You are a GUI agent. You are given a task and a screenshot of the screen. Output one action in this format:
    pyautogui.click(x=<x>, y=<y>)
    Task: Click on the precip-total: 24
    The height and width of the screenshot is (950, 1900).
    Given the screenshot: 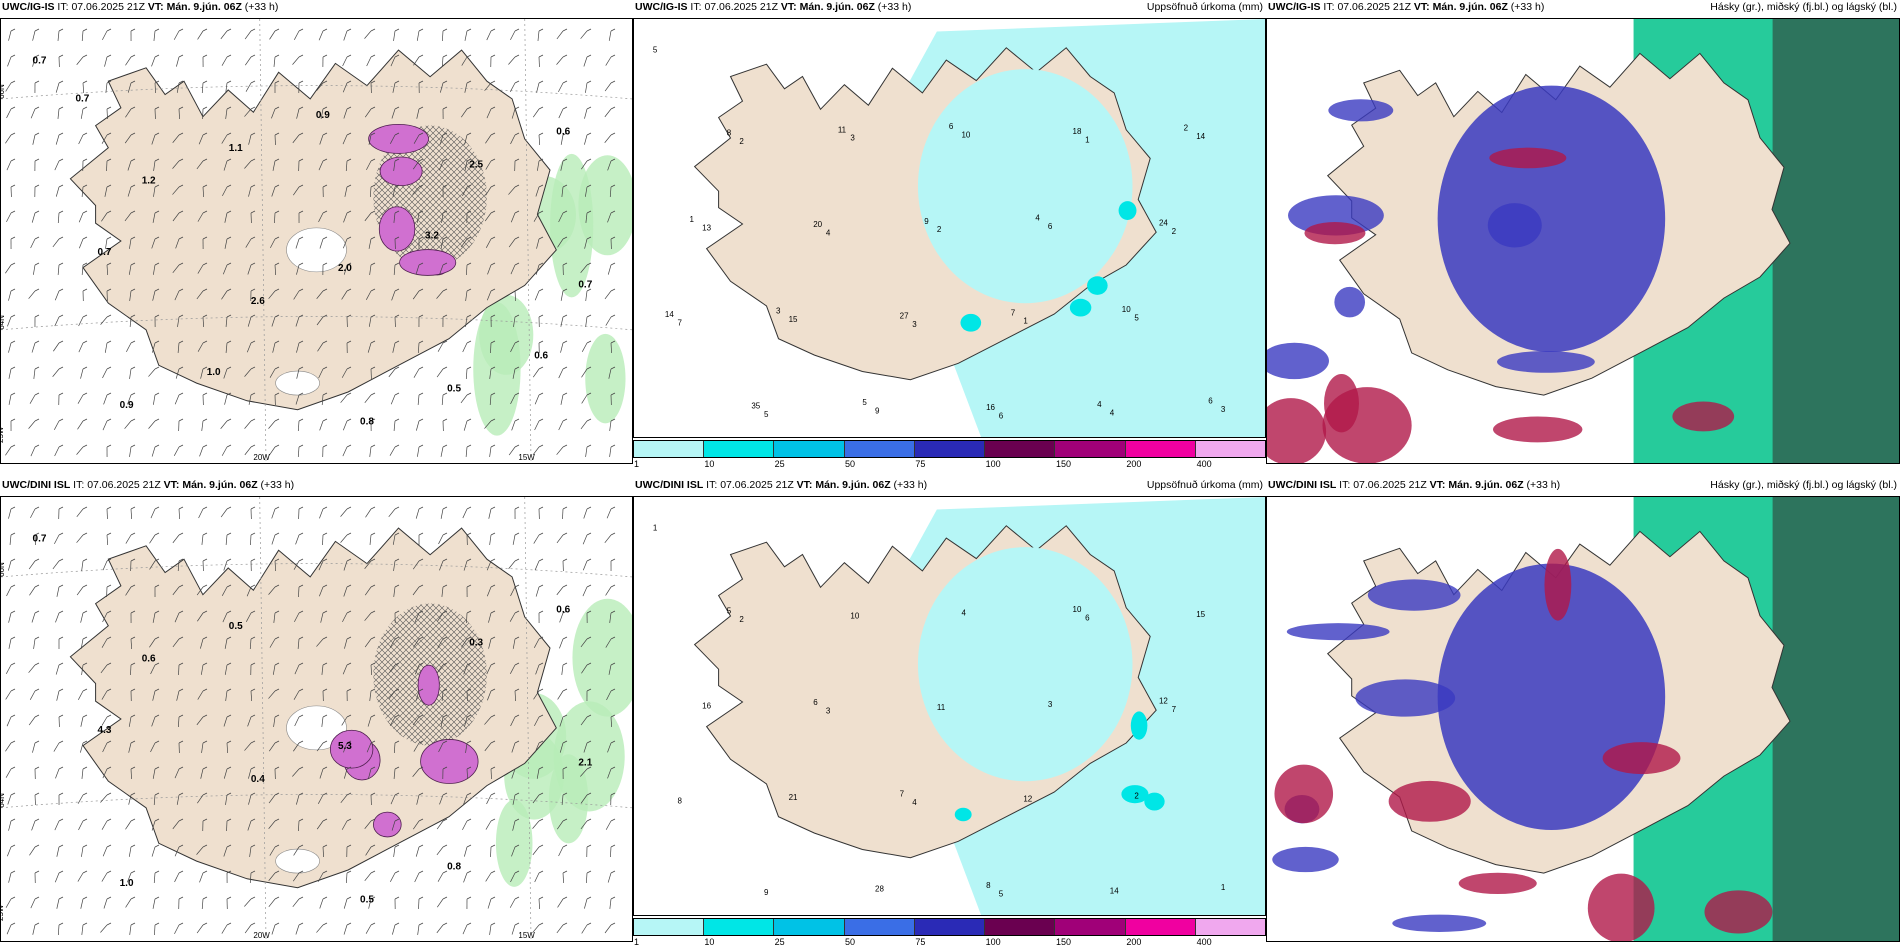 What is the action you would take?
    pyautogui.click(x=1163, y=222)
    